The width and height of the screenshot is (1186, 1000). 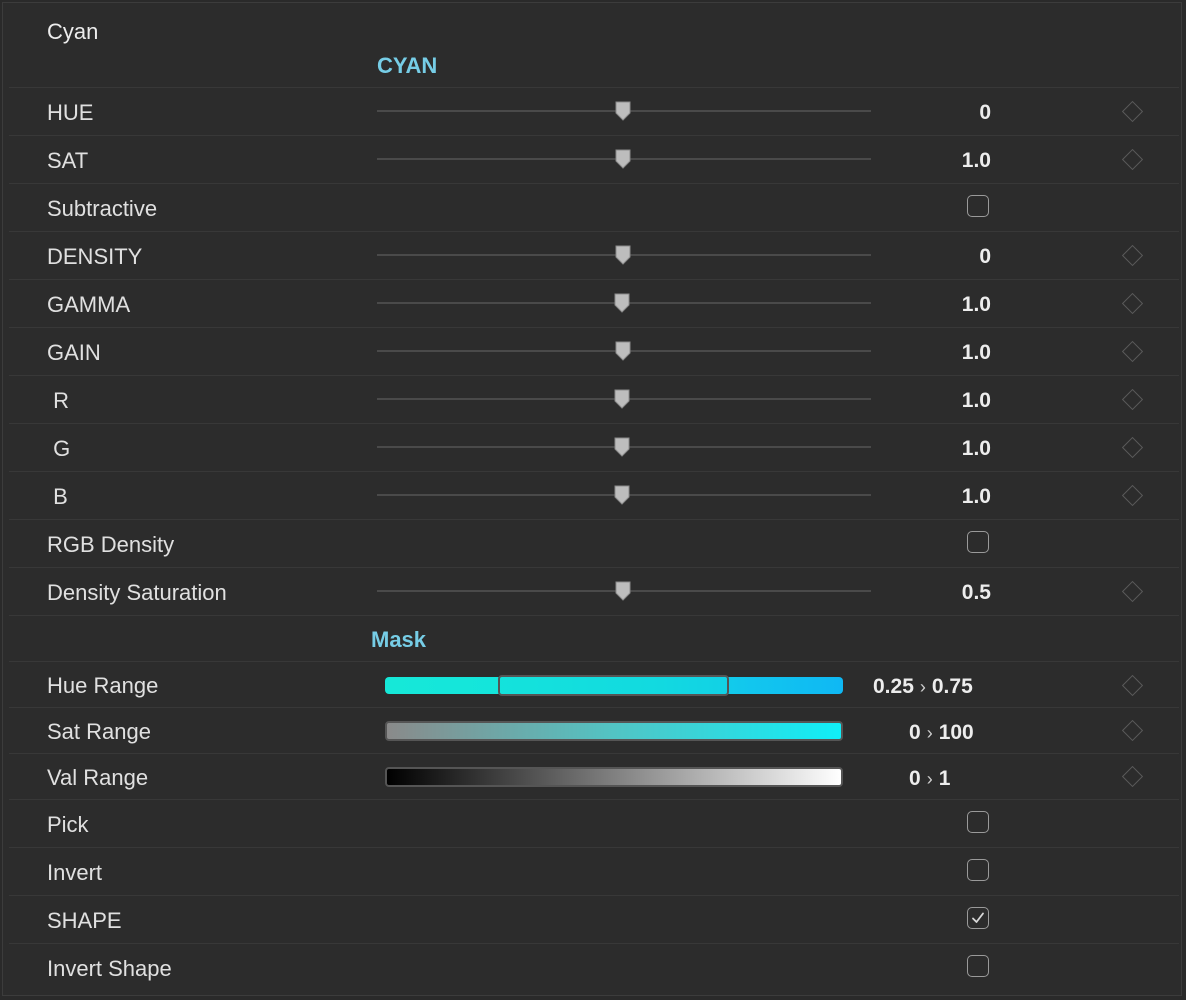 What do you see at coordinates (985, 256) in the screenshot?
I see `density-value: 0` at bounding box center [985, 256].